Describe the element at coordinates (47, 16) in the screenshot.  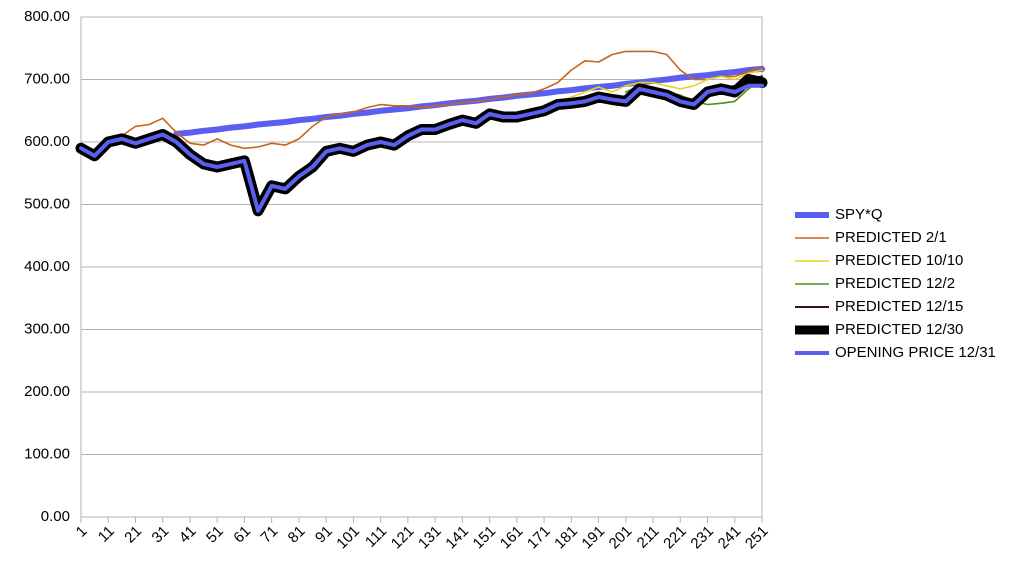
I see `y-tick-label: 800.00` at that location.